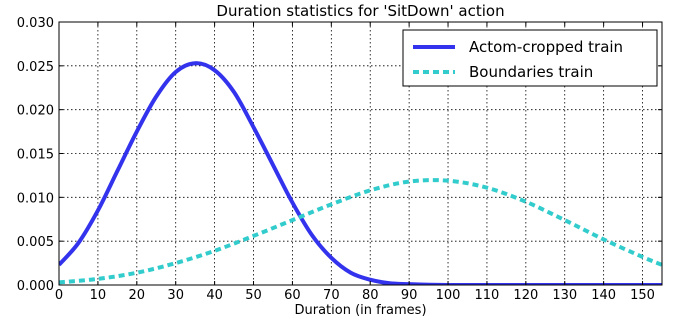  I want to click on legend: Actom-cropped train Boundaries train, so click(530, 58).